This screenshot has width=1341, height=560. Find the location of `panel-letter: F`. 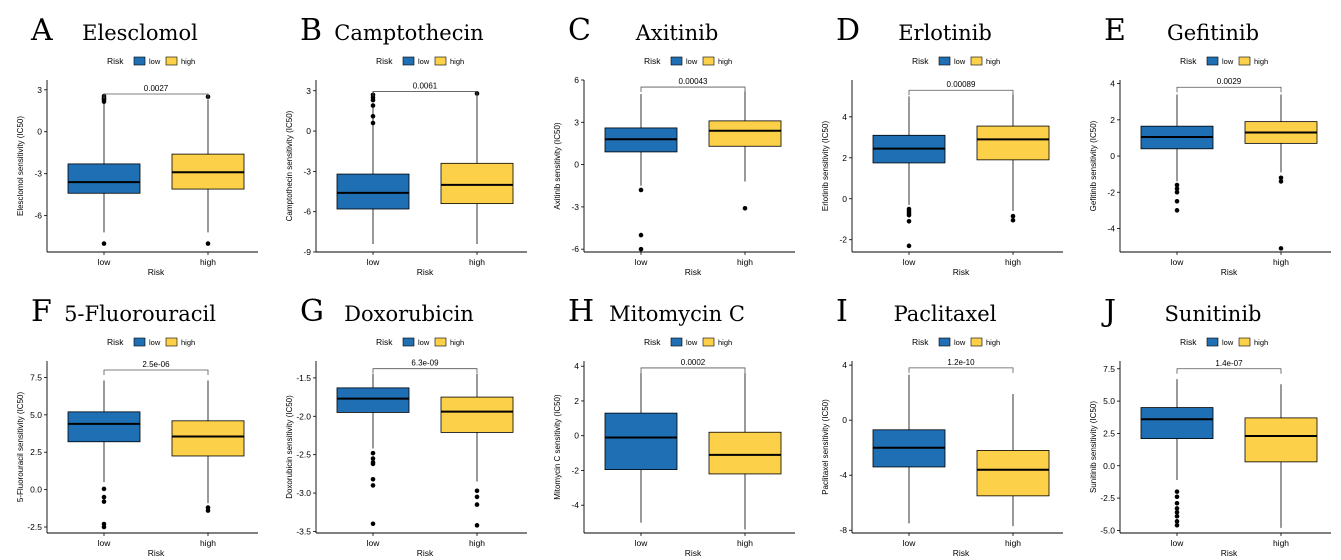

panel-letter: F is located at coordinates (41, 311).